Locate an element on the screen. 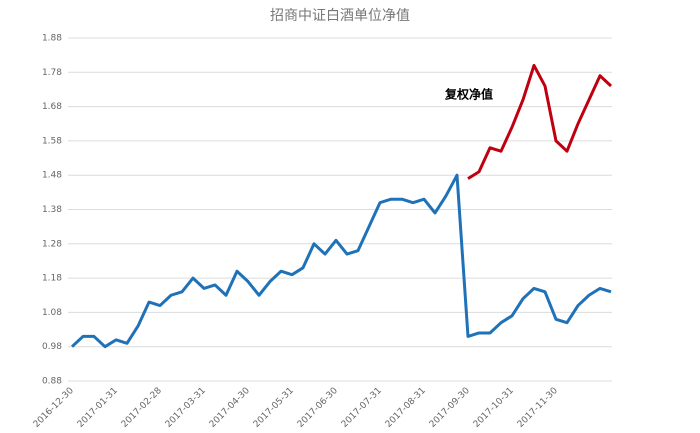  x-tick-label: 2017-07-31 is located at coordinates (362, 408).